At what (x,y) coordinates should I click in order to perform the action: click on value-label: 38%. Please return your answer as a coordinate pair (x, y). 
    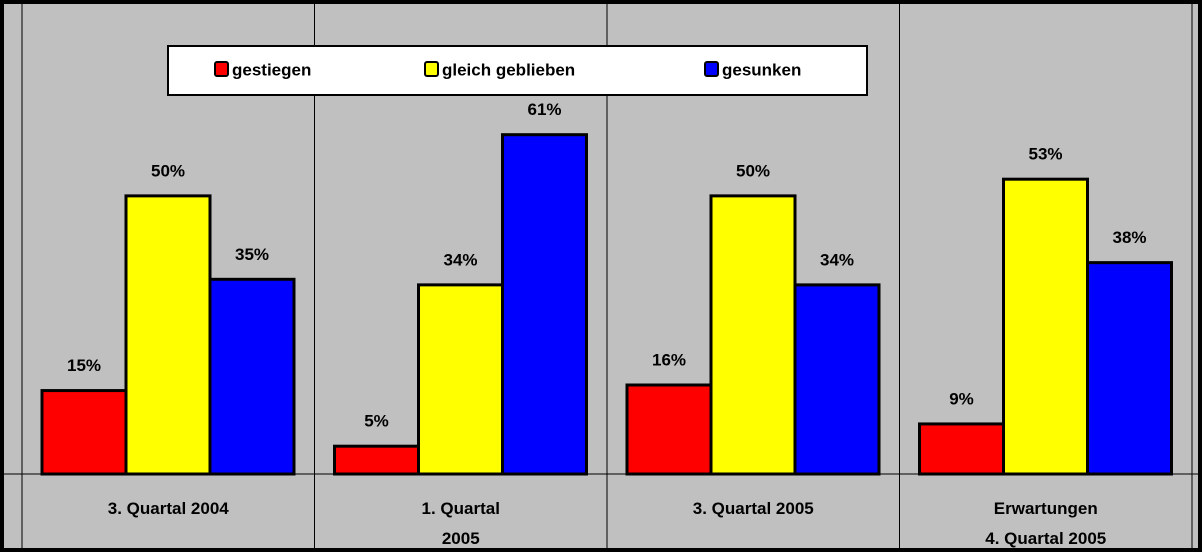
    Looking at the image, I should click on (1129, 237).